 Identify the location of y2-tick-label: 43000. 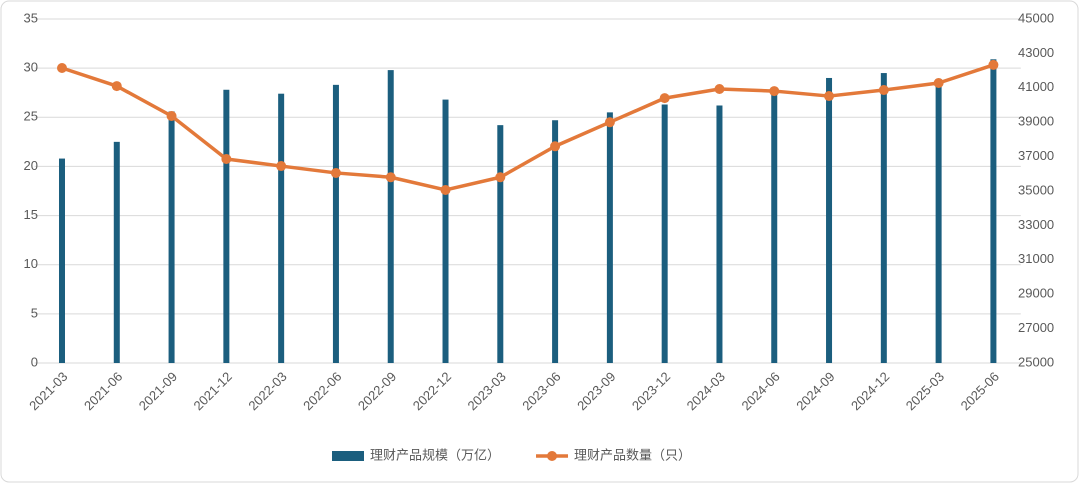
(1036, 52).